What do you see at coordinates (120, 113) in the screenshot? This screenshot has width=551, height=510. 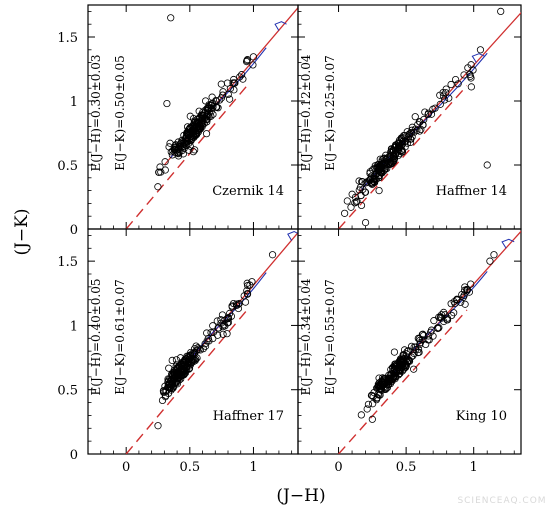 I see `reddening-annotation: E(J−K)=0.50±0.05` at bounding box center [120, 113].